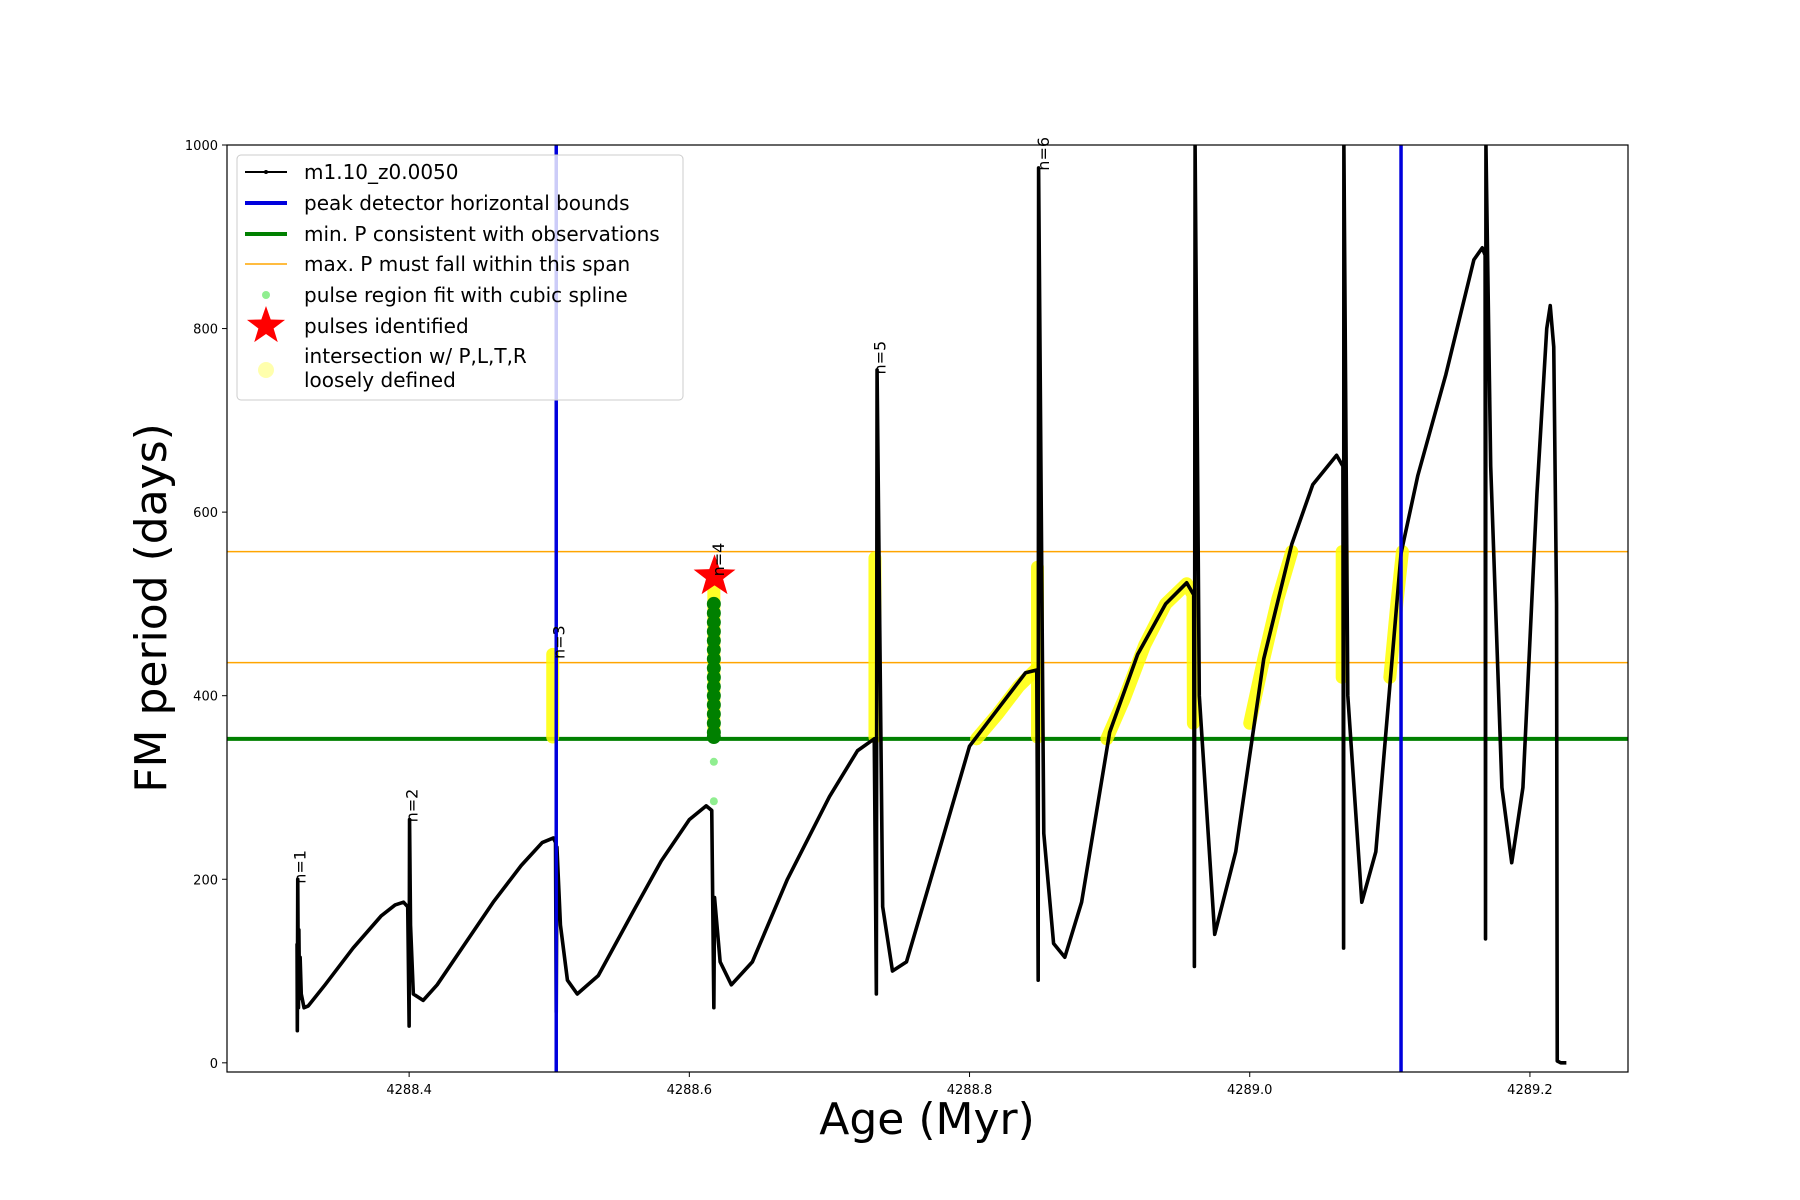 The height and width of the screenshot is (1200, 1800). Describe the element at coordinates (300, 867) in the screenshot. I see `pulse-label-0: n=1` at that location.